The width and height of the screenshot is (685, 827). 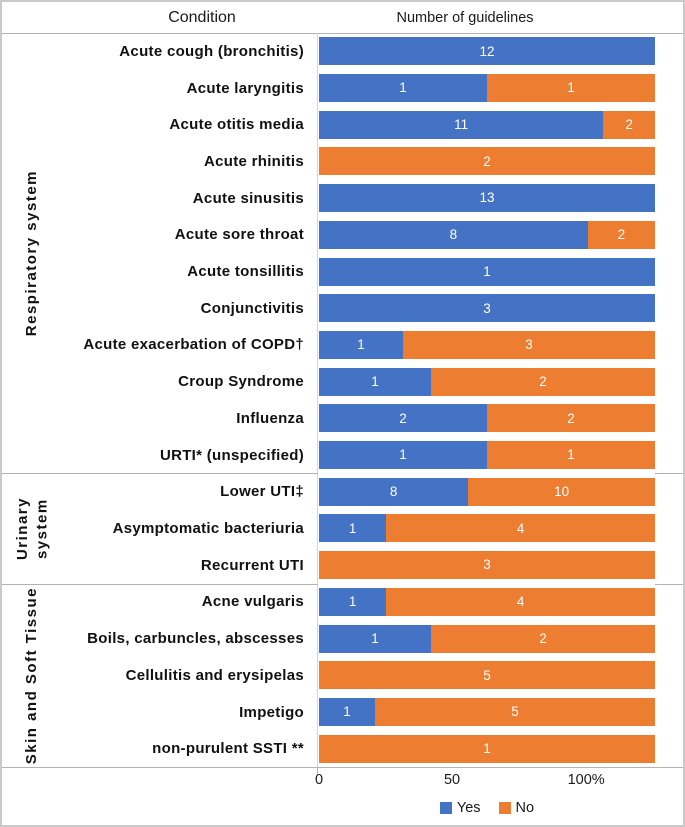 What do you see at coordinates (193, 345) in the screenshot?
I see `condition-label: Acute exacerbation of COPD†` at bounding box center [193, 345].